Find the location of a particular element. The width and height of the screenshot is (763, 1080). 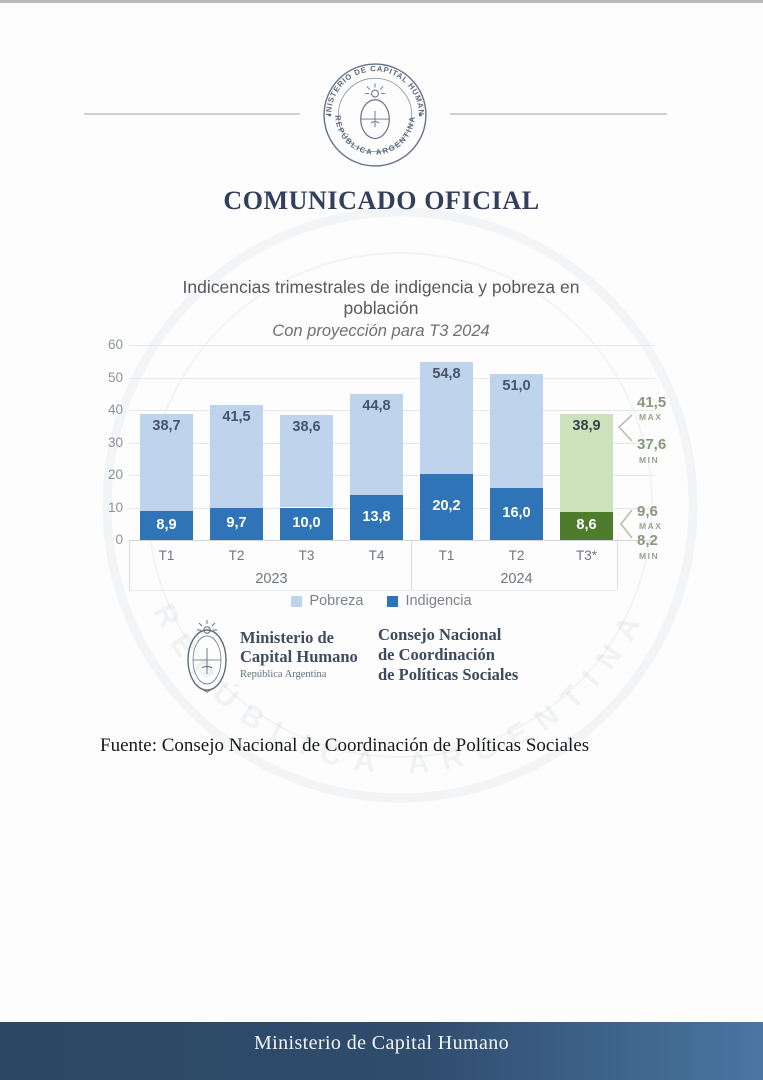

legend-item: Pobreza is located at coordinates (327, 601).